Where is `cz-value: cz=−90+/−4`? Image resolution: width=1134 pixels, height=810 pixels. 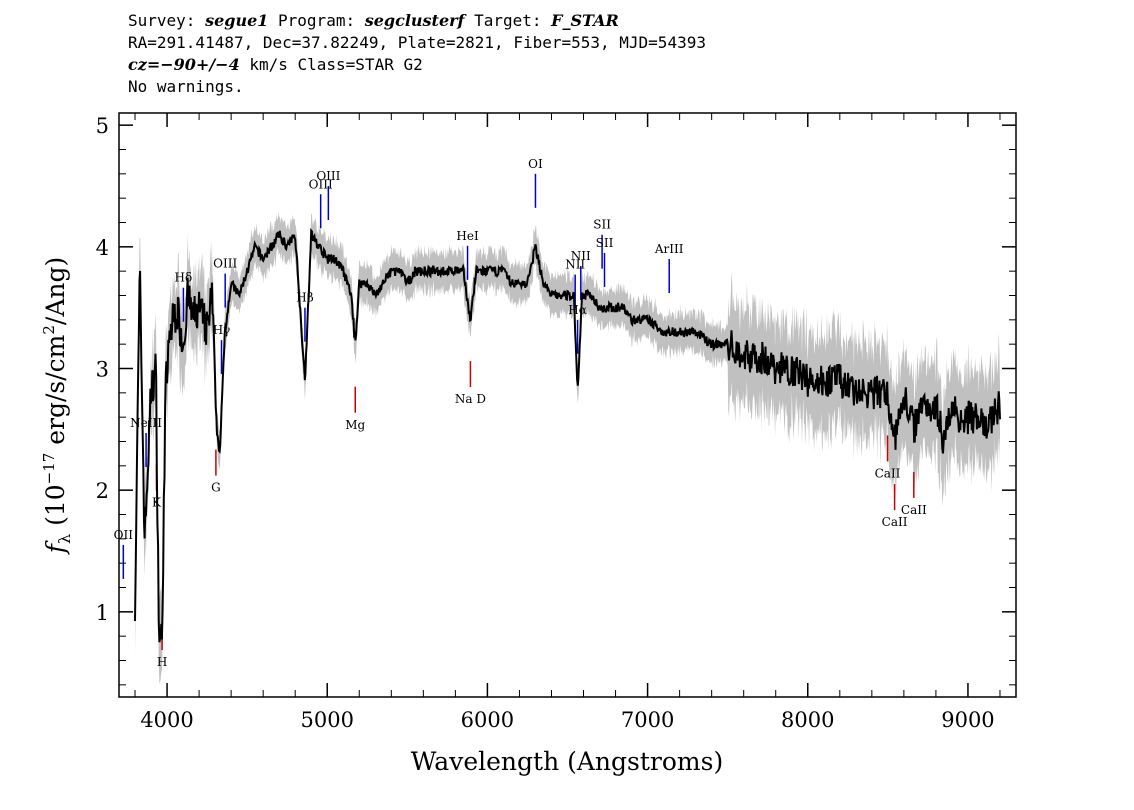
cz-value: cz=−90+/−4 is located at coordinates (184, 64).